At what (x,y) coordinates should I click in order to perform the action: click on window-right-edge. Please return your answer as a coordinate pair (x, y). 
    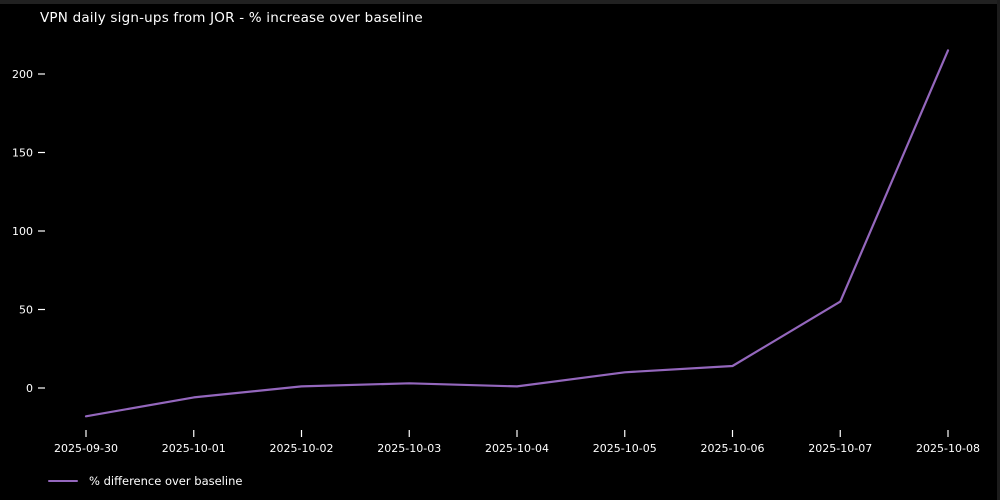
    Looking at the image, I should click on (998, 250).